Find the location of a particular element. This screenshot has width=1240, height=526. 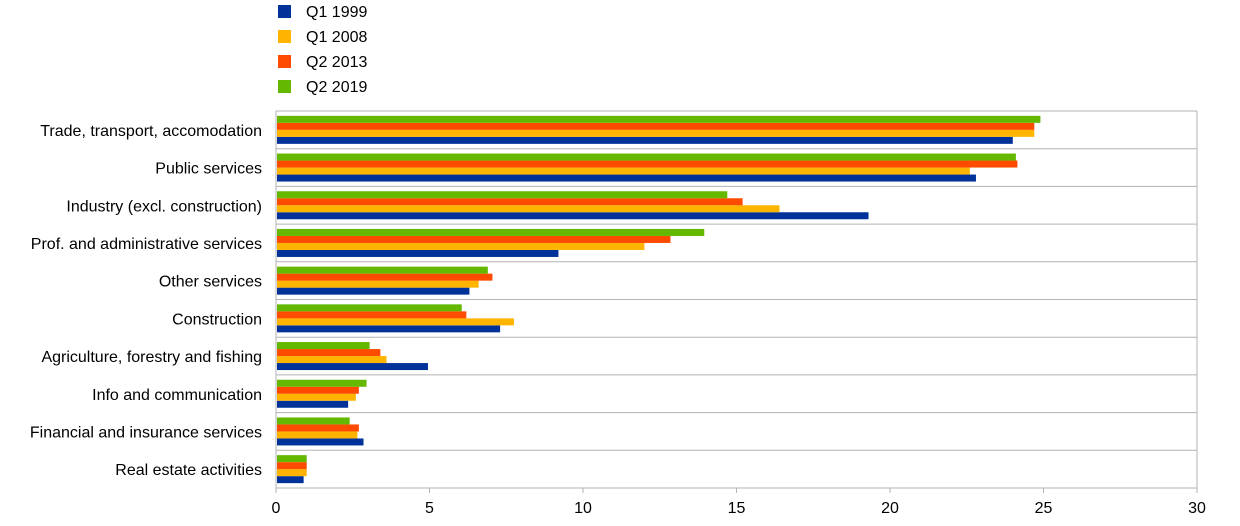

x-tick-label: 5 is located at coordinates (429, 508).